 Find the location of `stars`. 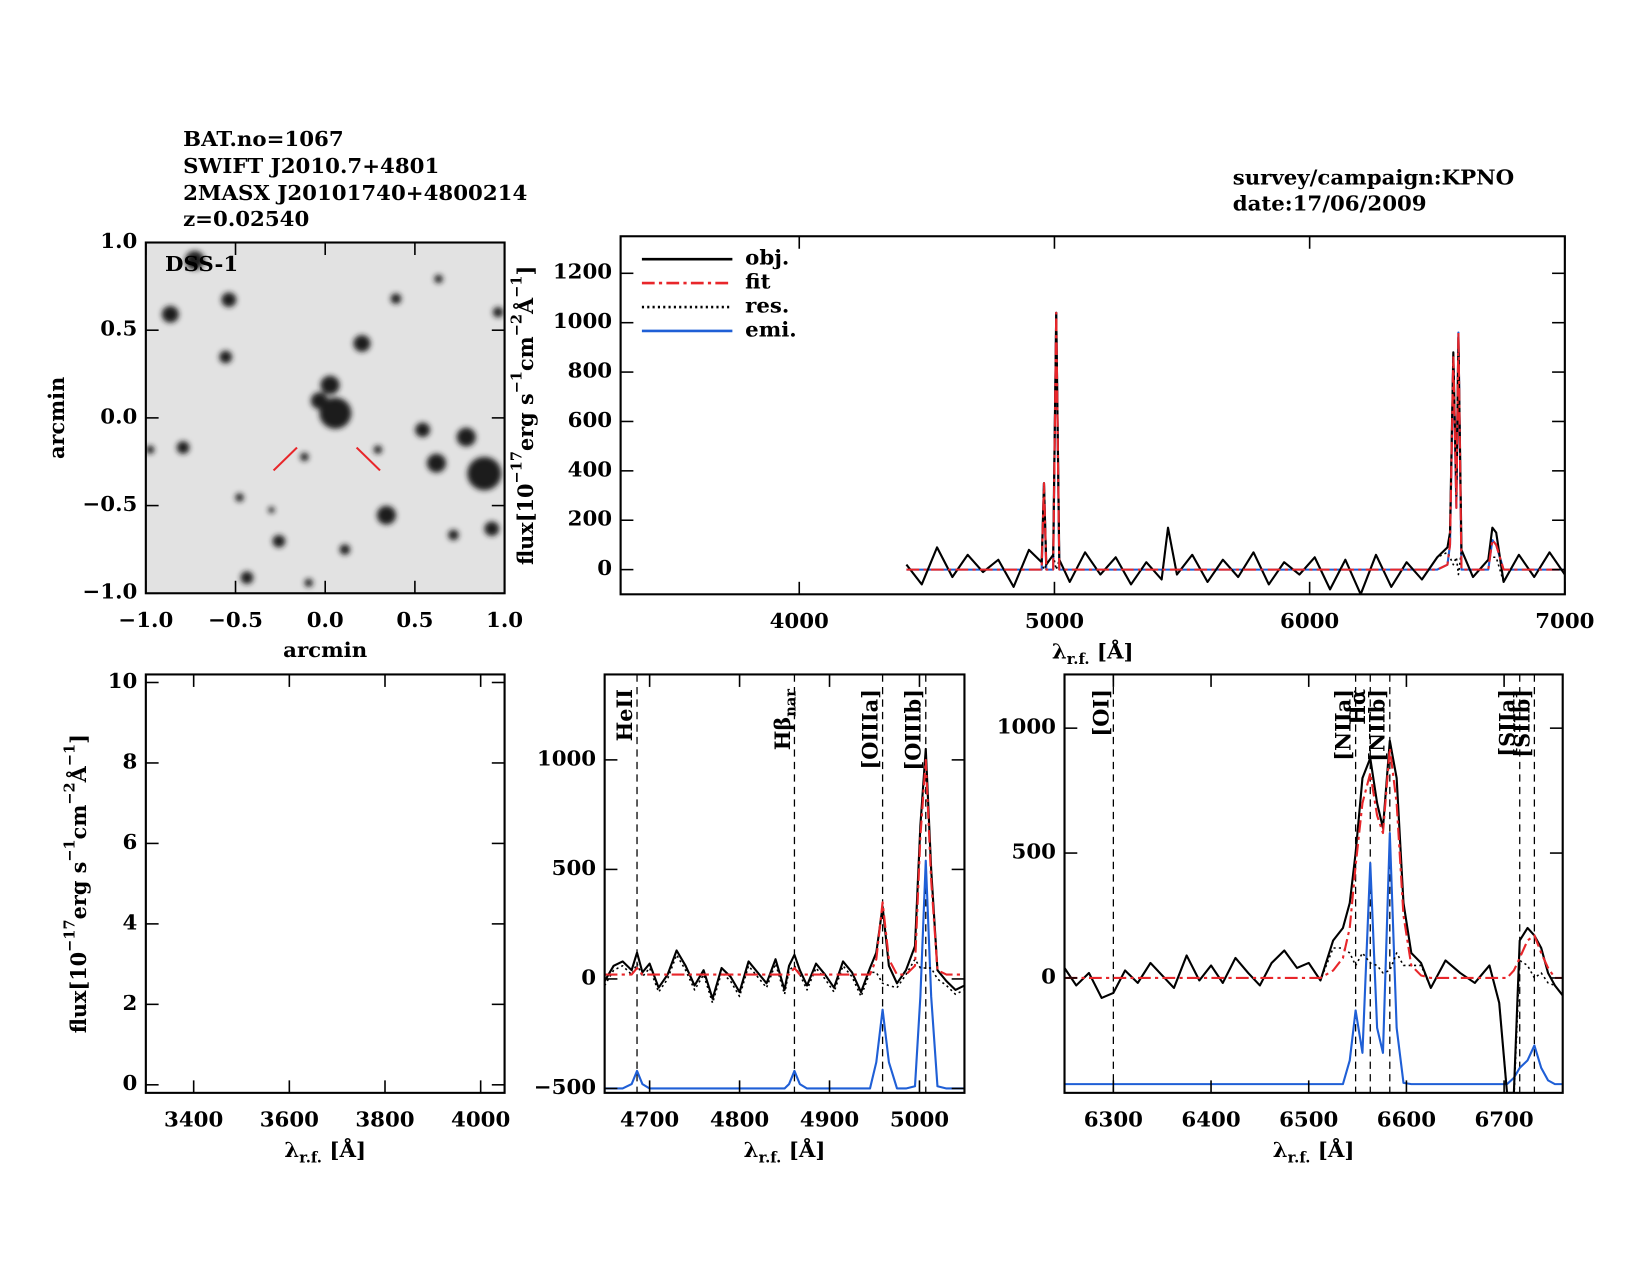

stars is located at coordinates (324, 419).